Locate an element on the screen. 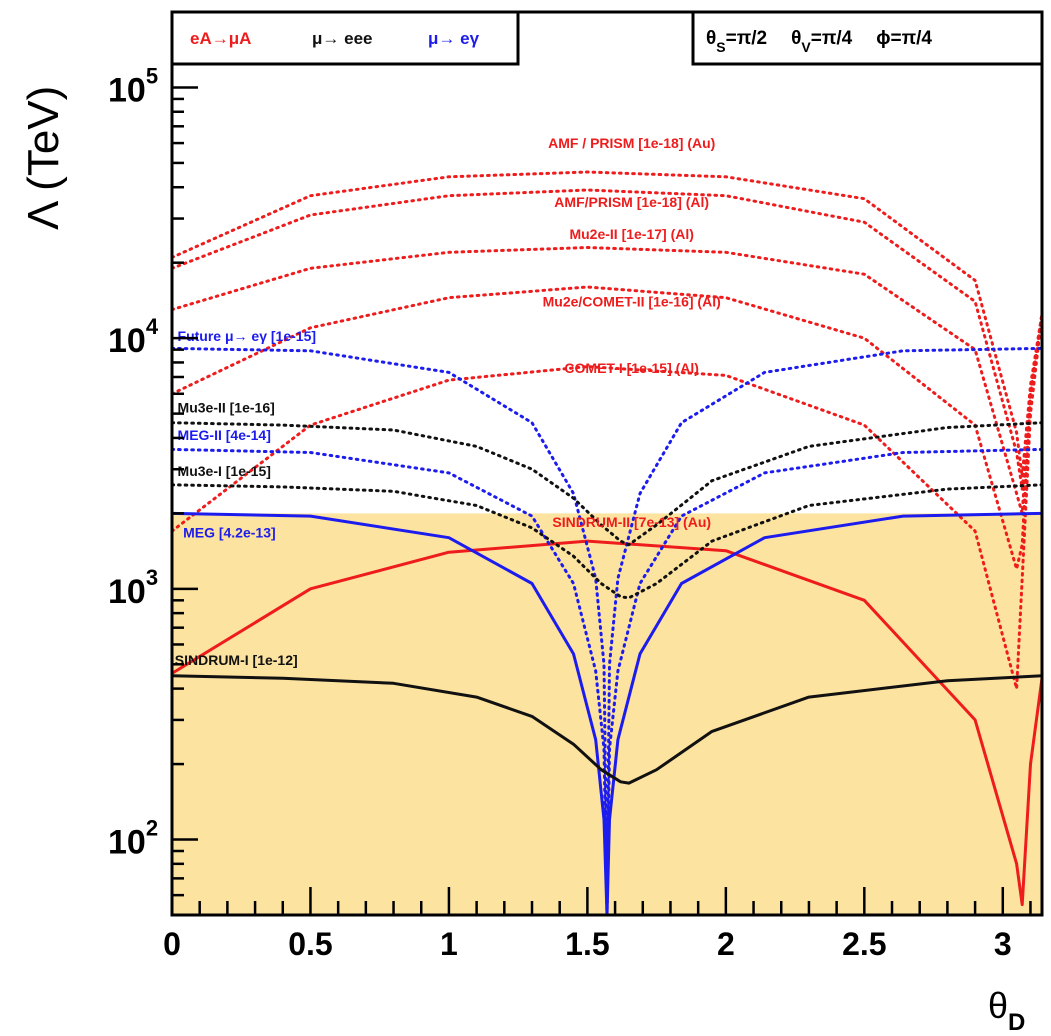 The height and width of the screenshot is (1036, 1051). y-tick-label-1: 10³ is located at coordinates (133, 588).